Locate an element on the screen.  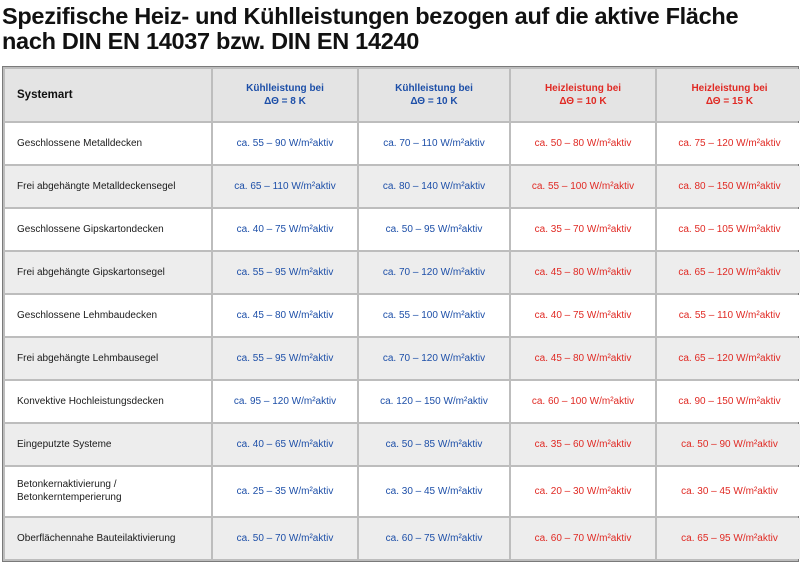
cooling-10k-cell: ca. 55 – 100 W/m²aktiv is located at coordinates (434, 315).